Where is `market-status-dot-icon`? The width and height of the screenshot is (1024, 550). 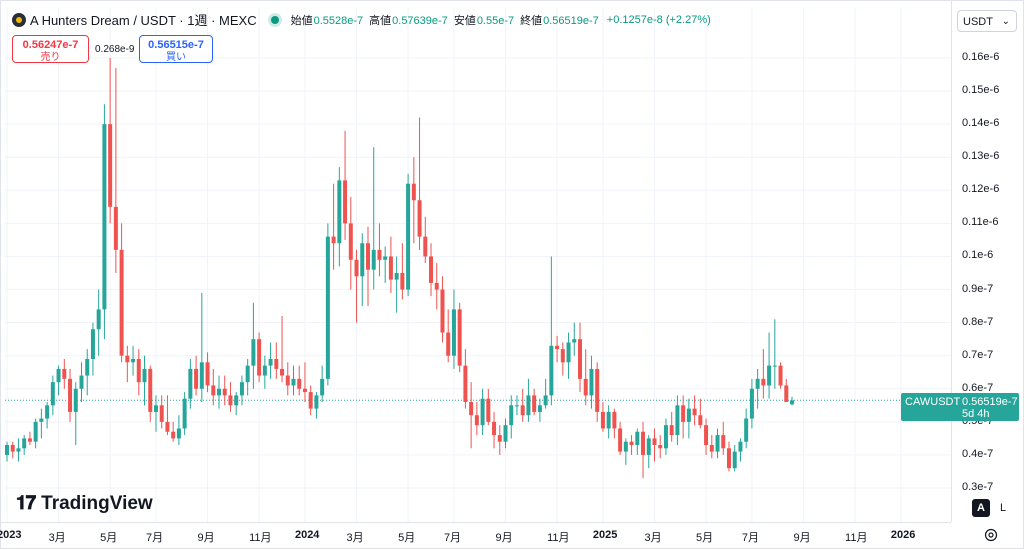
market-status-dot-icon is located at coordinates (274, 19).